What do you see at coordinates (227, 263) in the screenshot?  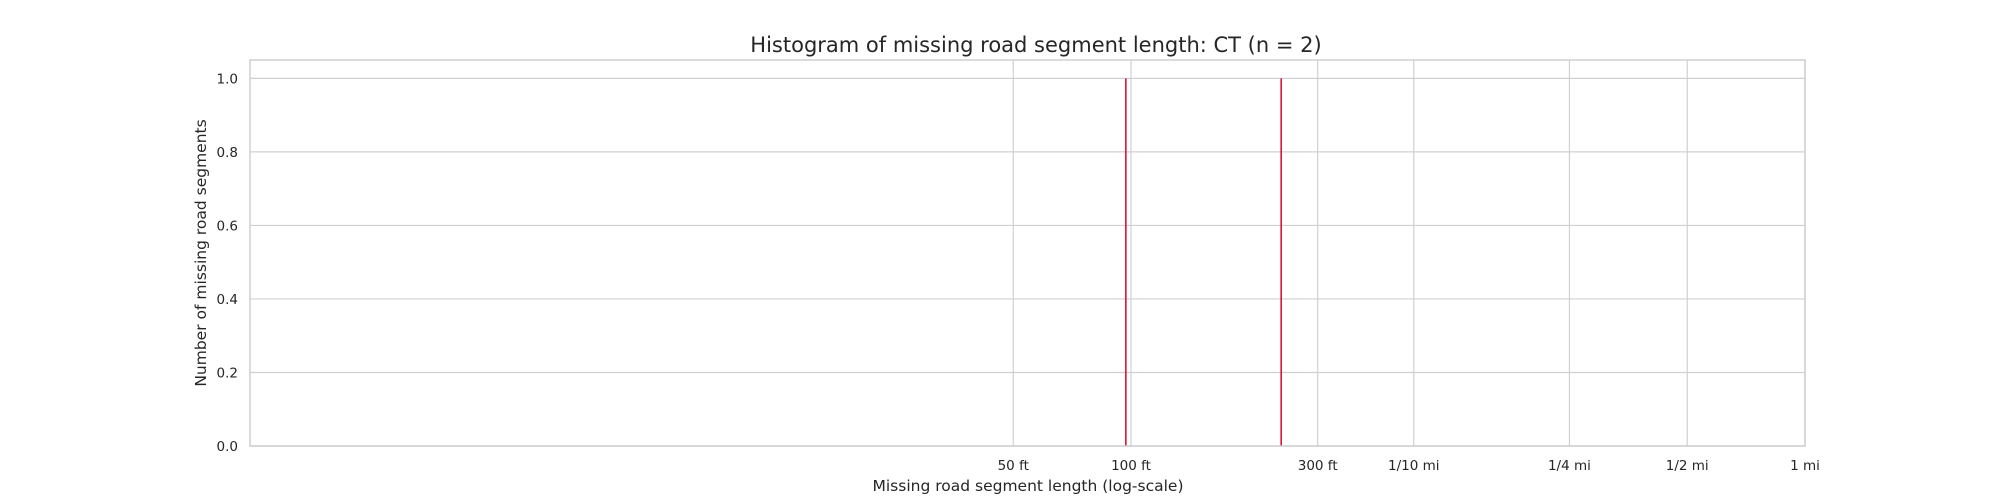 I see `y-tick-labels: 0.0 0.2 0.4 0.6 0.8 1.0` at bounding box center [227, 263].